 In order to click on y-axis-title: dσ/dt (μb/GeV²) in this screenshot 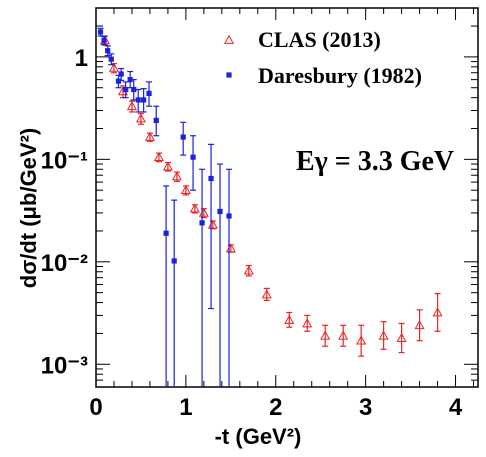, I will do `click(28, 208)`.